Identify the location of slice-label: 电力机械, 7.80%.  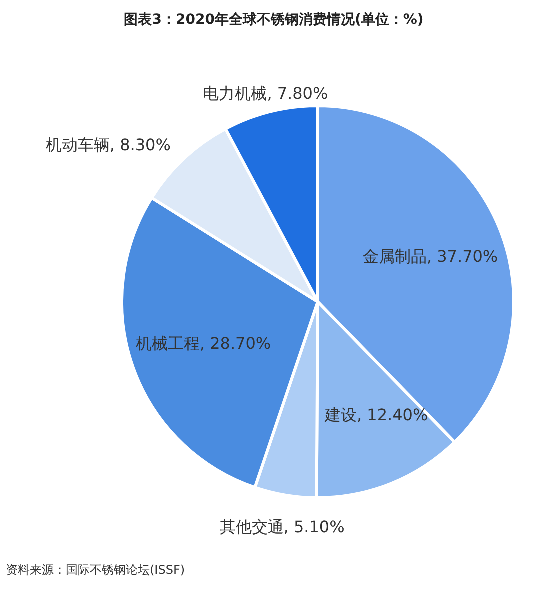
(265, 93).